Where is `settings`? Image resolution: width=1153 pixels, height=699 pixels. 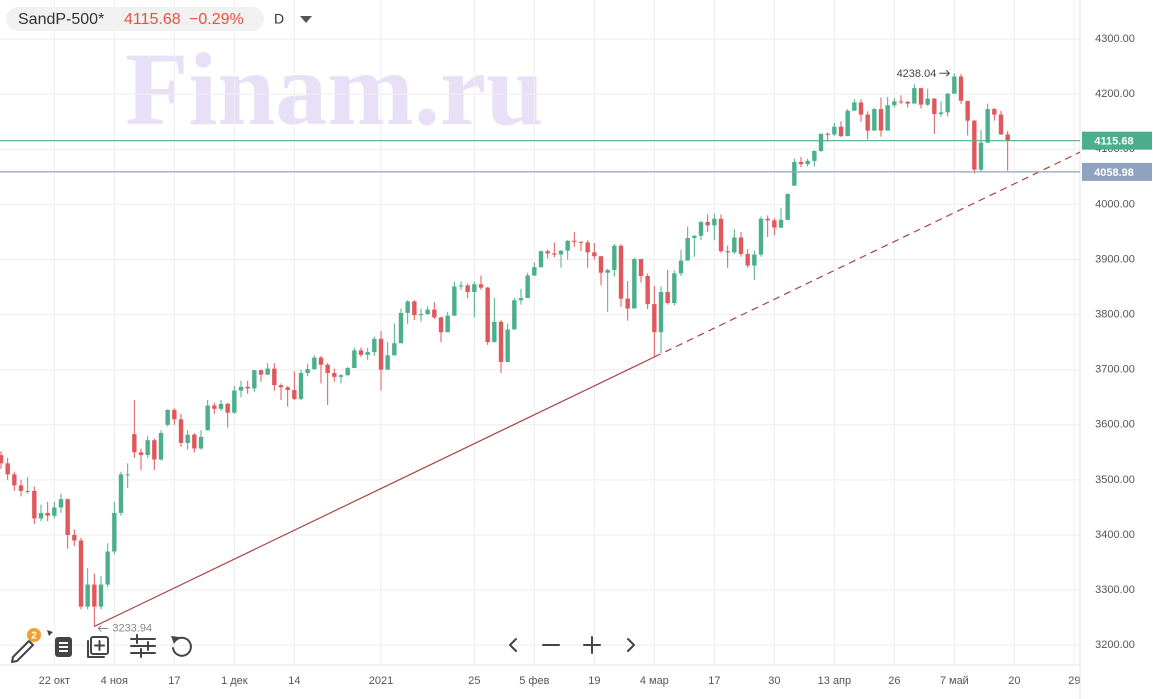
settings is located at coordinates (143, 646).